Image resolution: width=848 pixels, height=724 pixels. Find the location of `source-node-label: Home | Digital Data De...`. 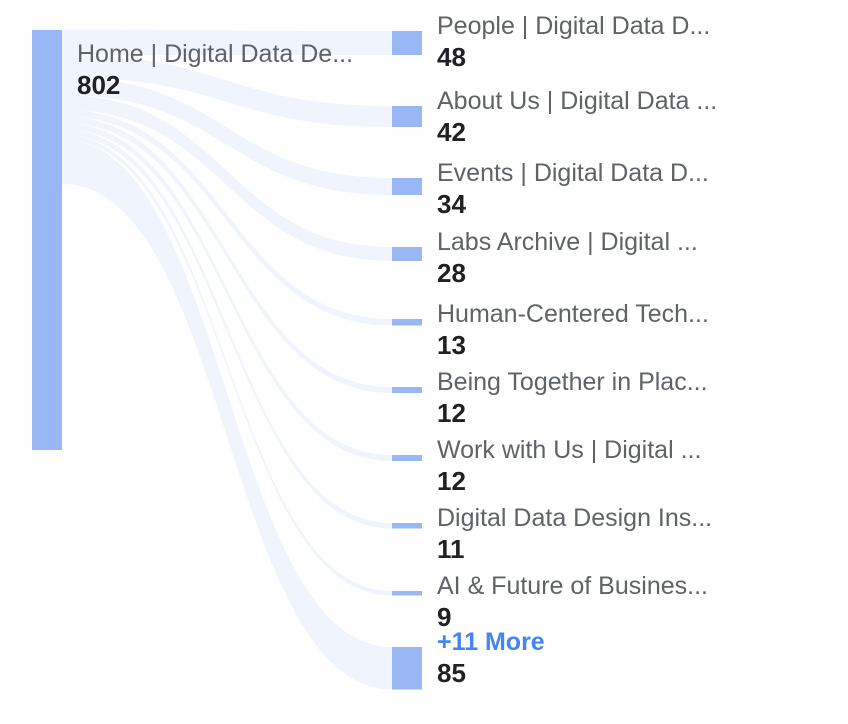

source-node-label: Home | Digital Data De... is located at coordinates (215, 54).